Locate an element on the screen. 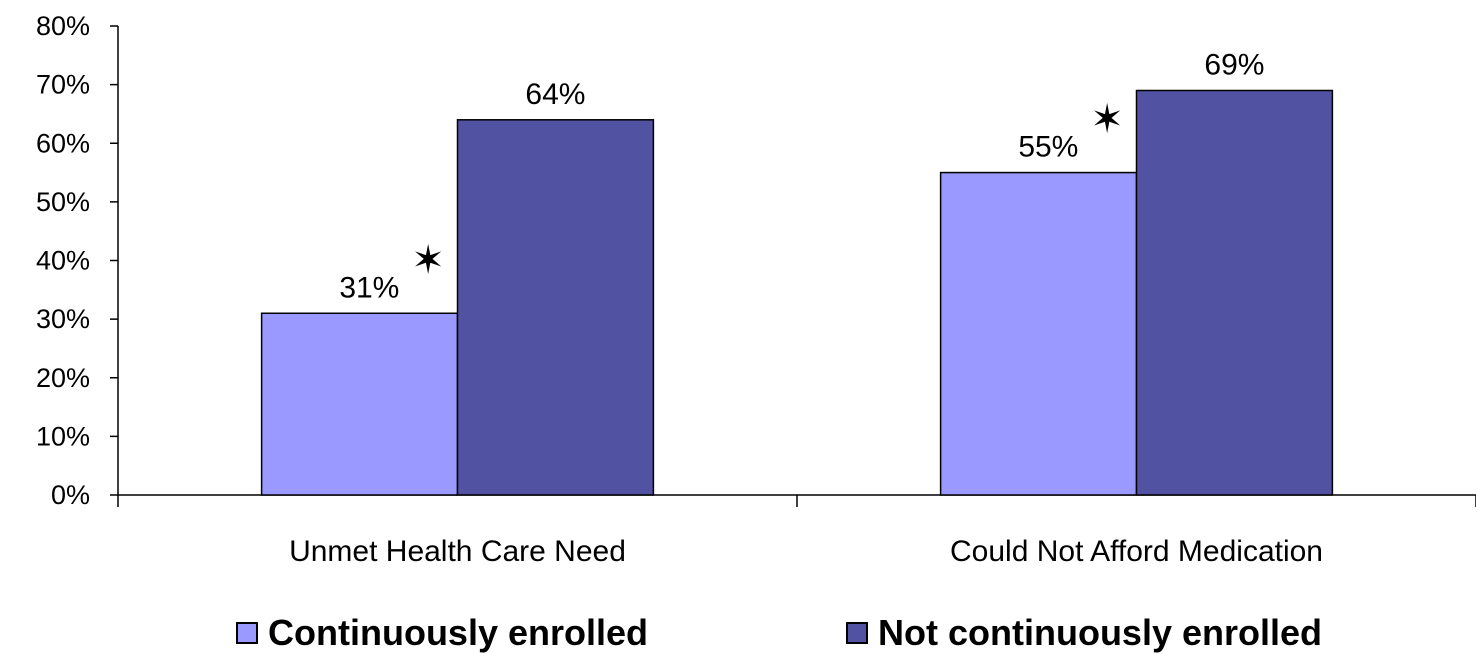  data-label-unmet-health-care-need-not-continuously-enrolled: 64% is located at coordinates (555, 94).